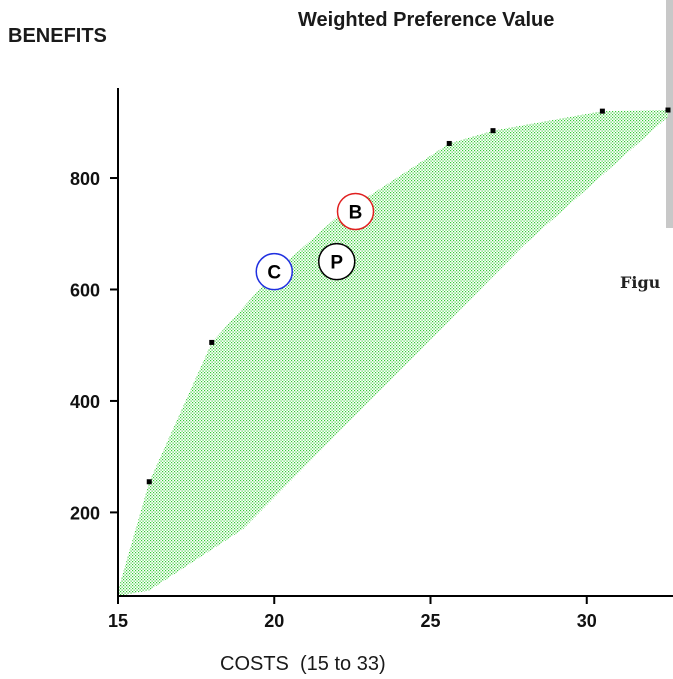 This screenshot has height=679, width=673. What do you see at coordinates (274, 621) in the screenshot?
I see `x-tick-label: 20` at bounding box center [274, 621].